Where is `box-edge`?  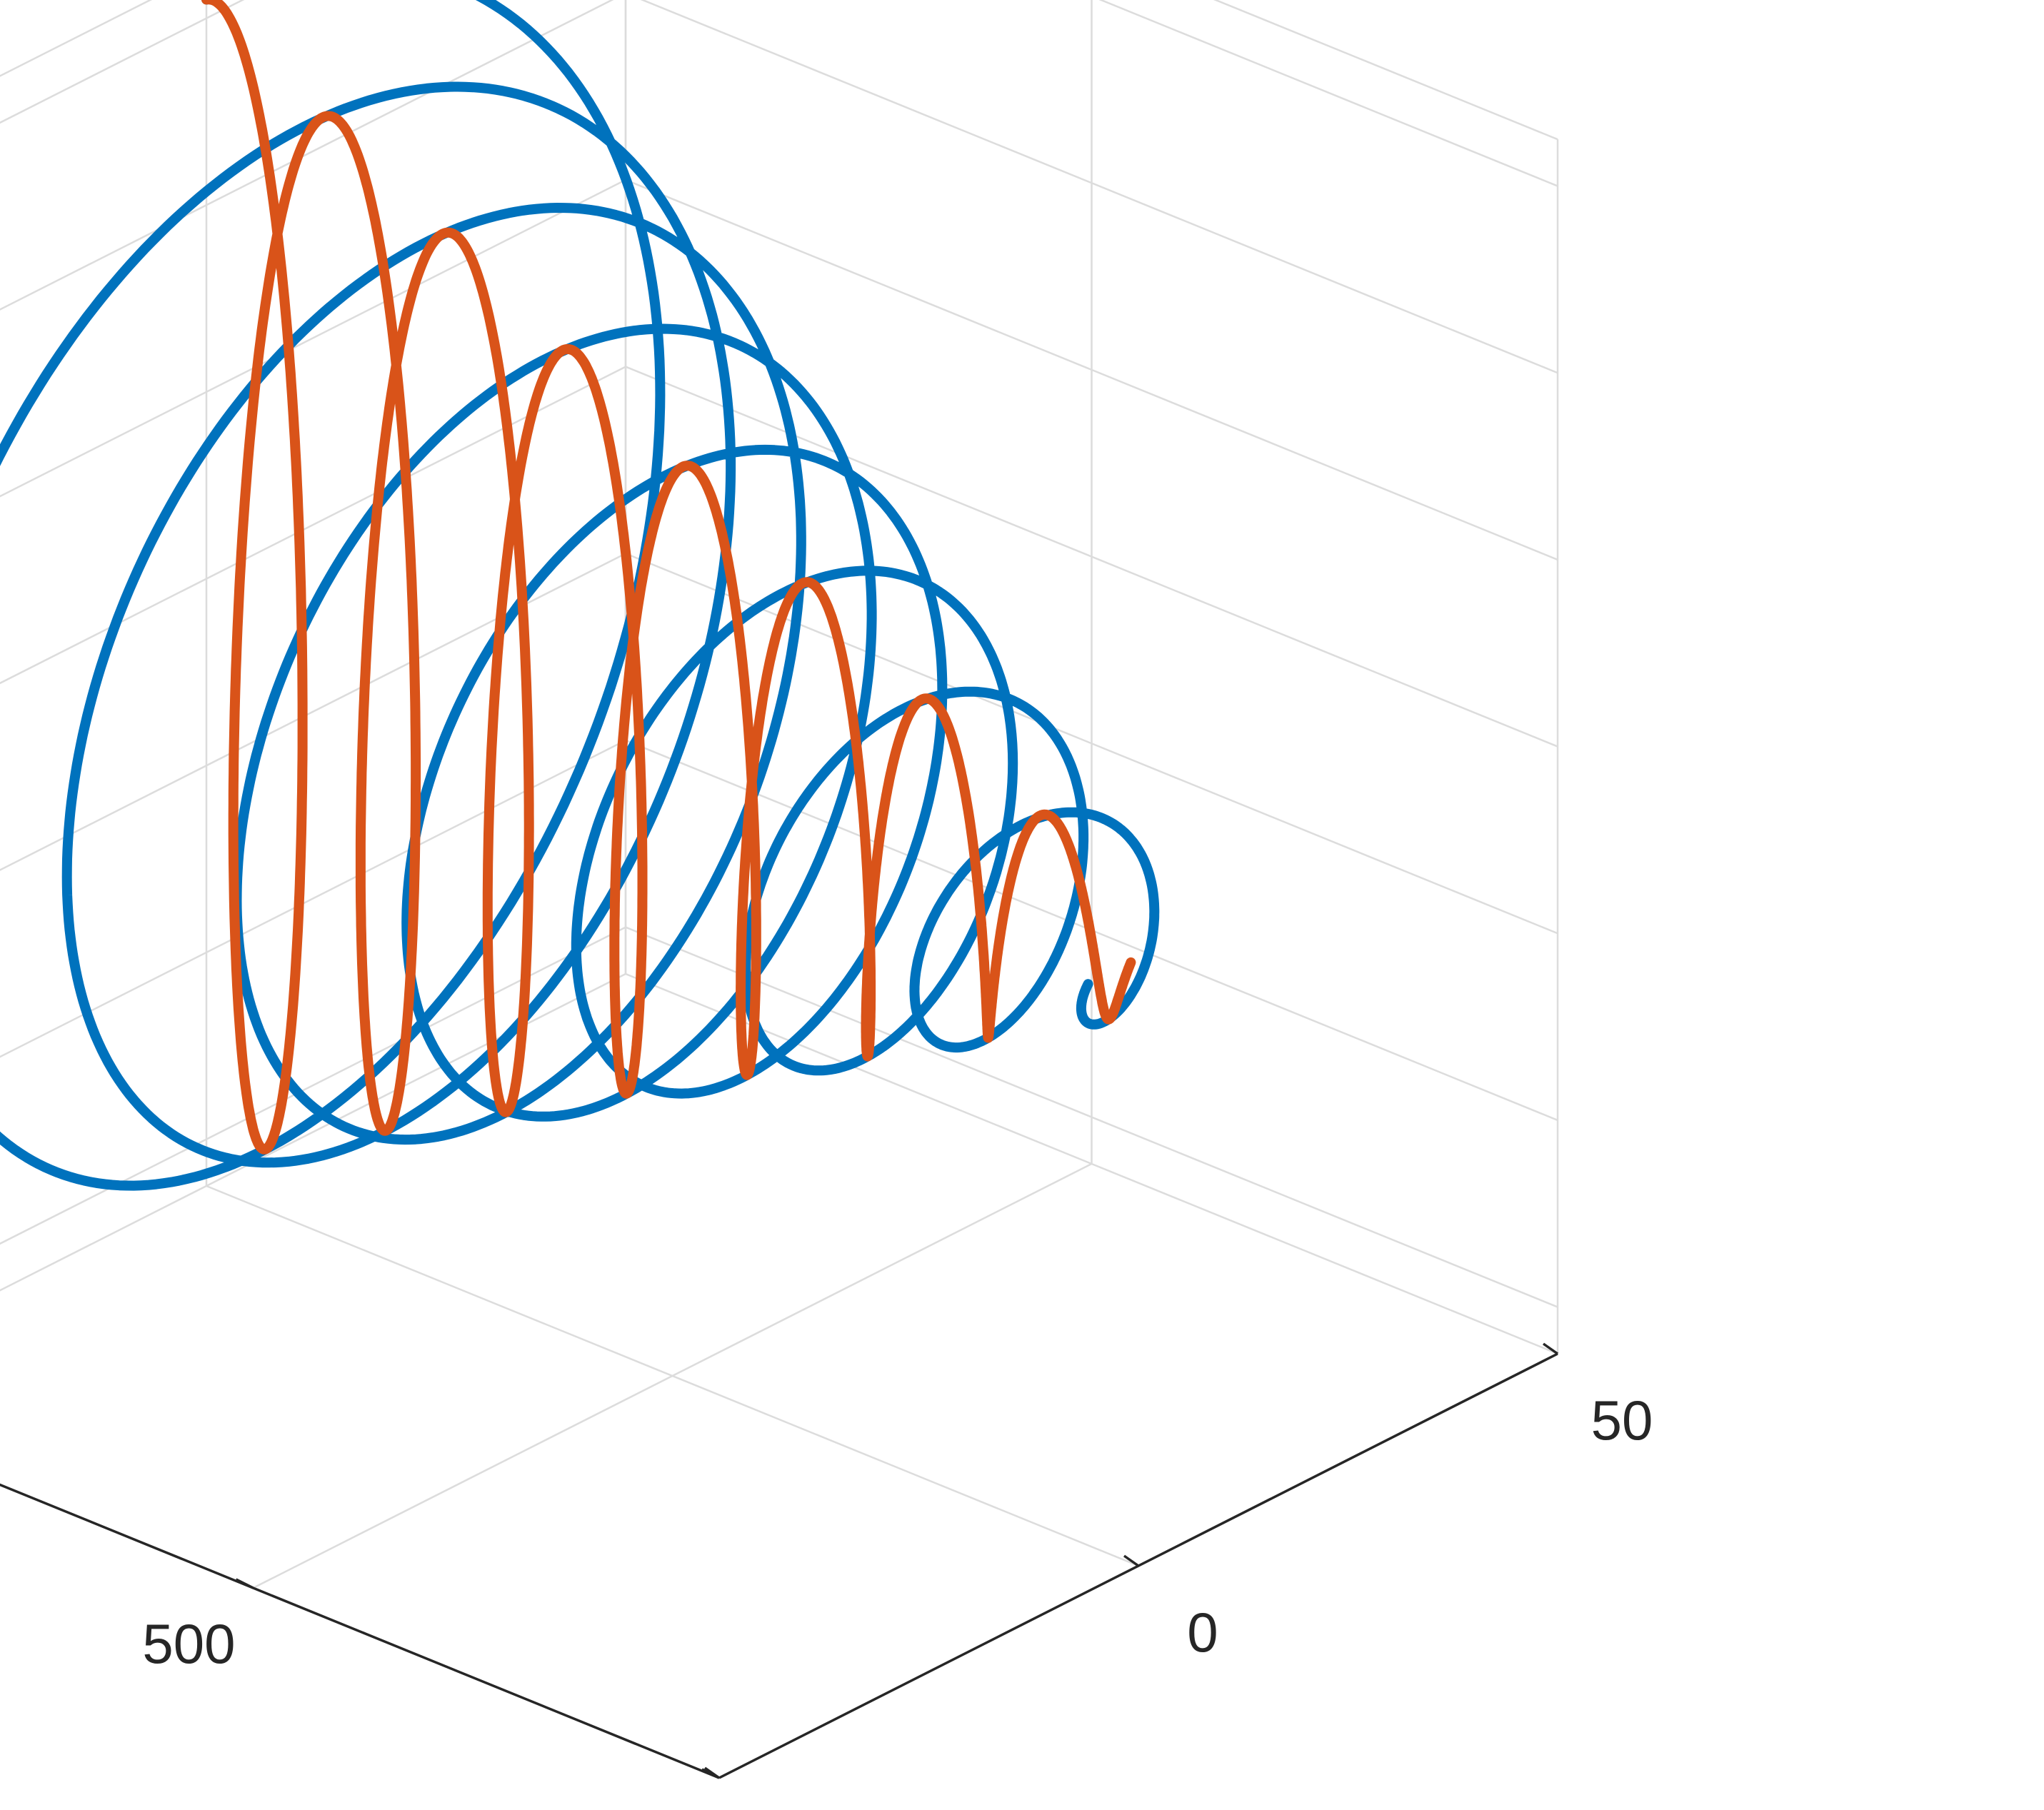
box-edge is located at coordinates (1385, 70).